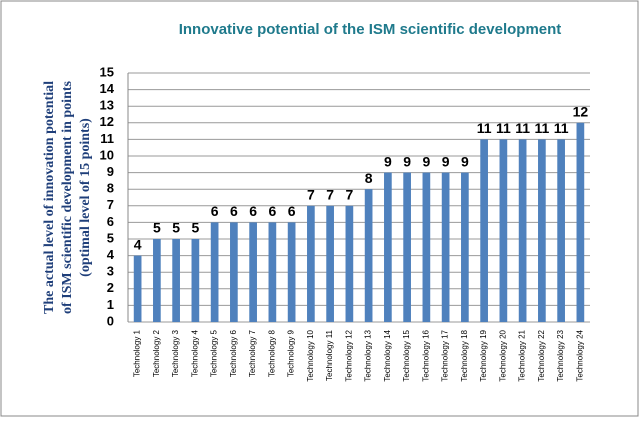 The image size is (639, 422). What do you see at coordinates (156, 353) in the screenshot?
I see `x-tick-label: Technology 2` at bounding box center [156, 353].